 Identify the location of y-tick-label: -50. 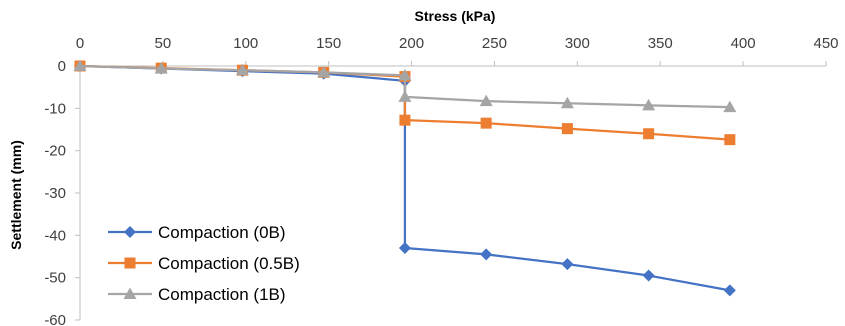
(55, 278).